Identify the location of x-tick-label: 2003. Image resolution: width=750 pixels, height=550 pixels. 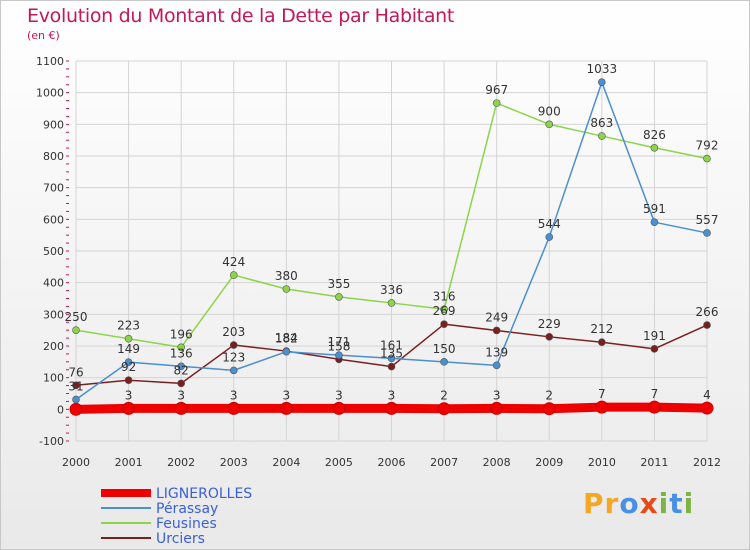
(234, 462).